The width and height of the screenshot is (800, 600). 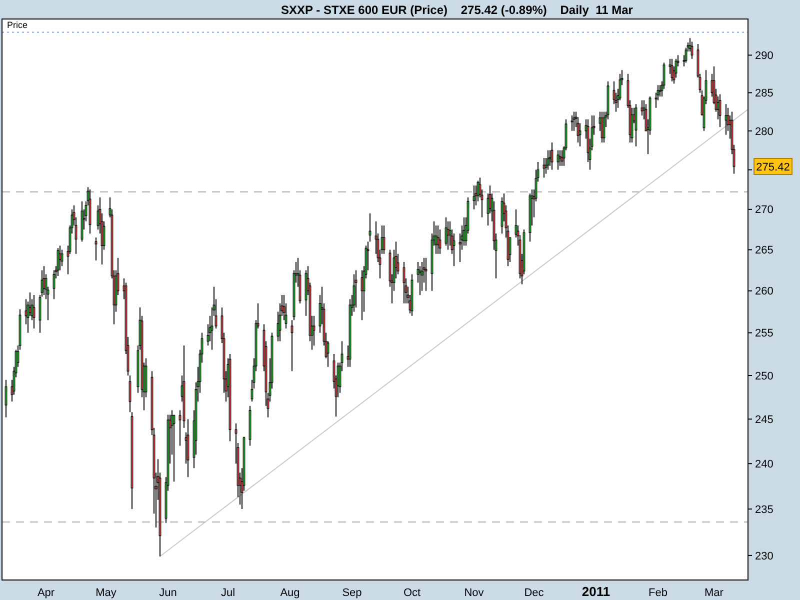 What do you see at coordinates (17, 25) in the screenshot?
I see `annotation: Price` at bounding box center [17, 25].